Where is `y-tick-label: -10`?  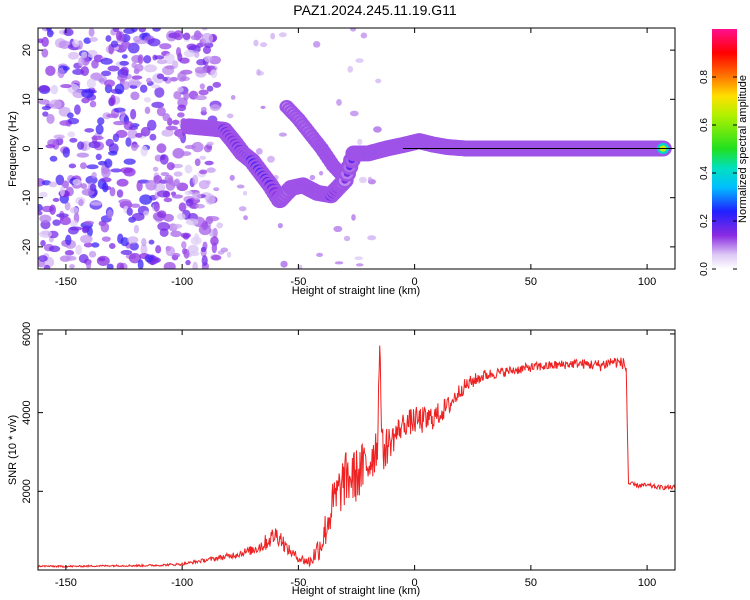 y-tick-label: -10 is located at coordinates (27, 198).